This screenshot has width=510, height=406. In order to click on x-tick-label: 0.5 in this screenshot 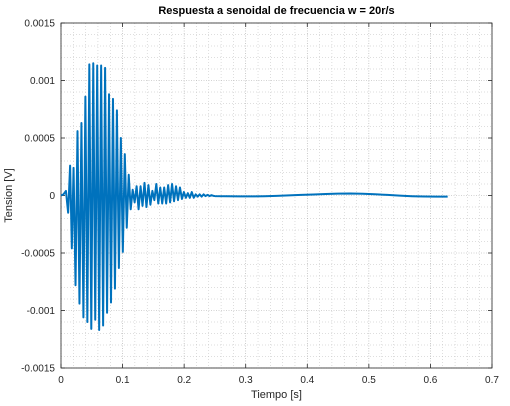, I will do `click(369, 380)`.